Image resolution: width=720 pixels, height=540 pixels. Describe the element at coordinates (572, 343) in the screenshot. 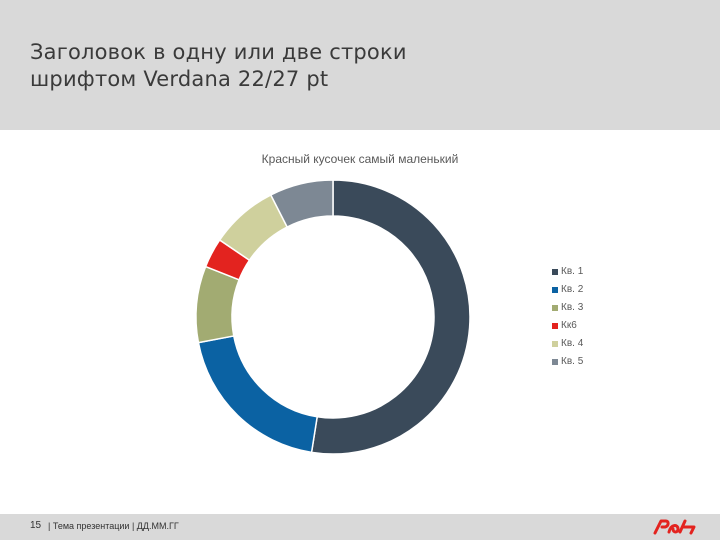

I see `legend-label: Кв. 4` at that location.